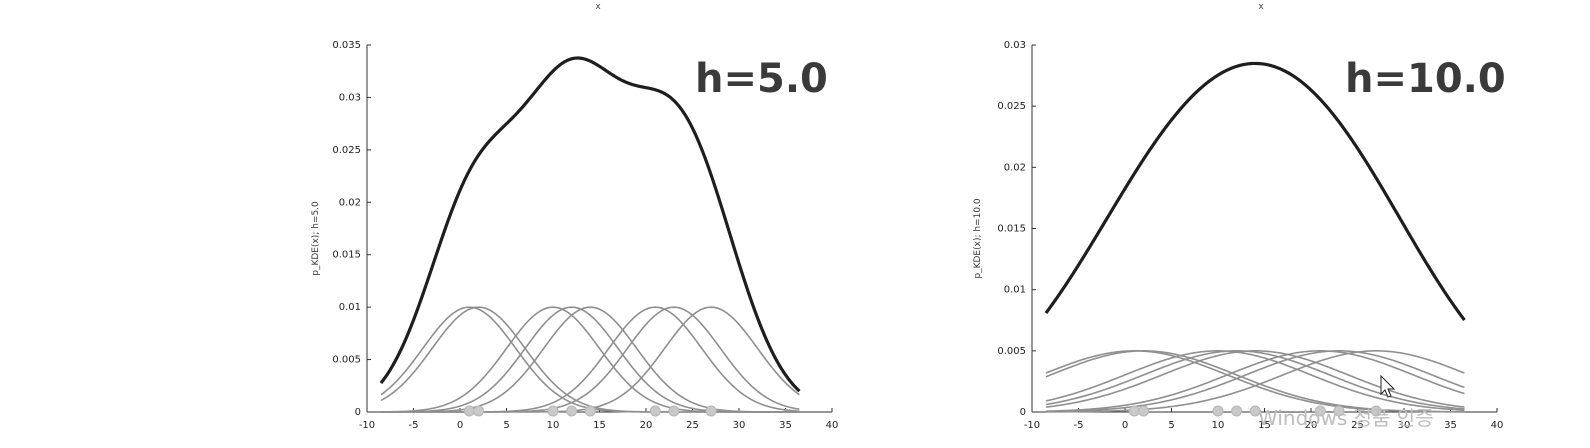 This screenshot has width=1590, height=448. I want to click on bandwidth-label: h=10.0, so click(1425, 79).